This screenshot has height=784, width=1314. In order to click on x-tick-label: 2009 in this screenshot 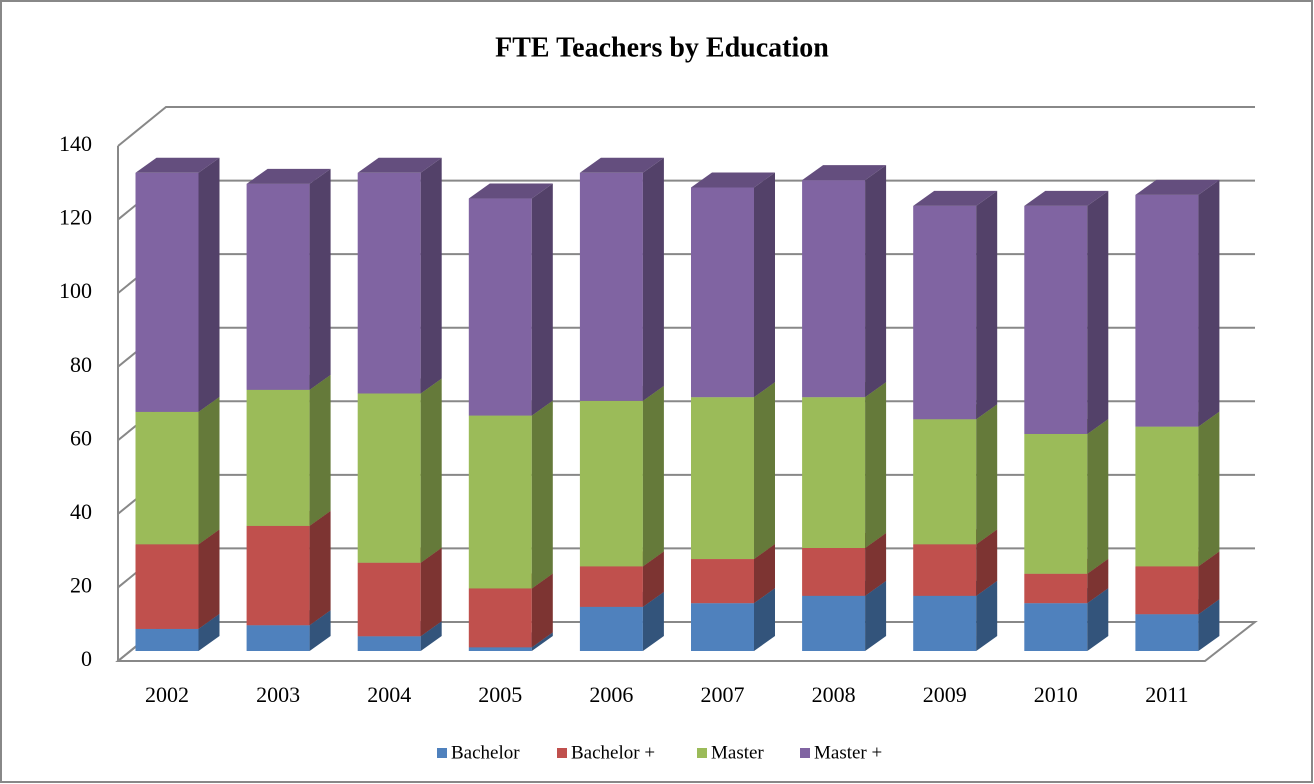, I will do `click(945, 694)`.